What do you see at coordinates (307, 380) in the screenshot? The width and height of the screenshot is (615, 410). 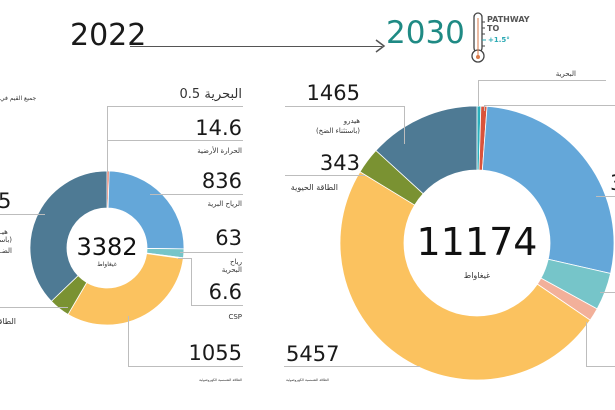 I see `right-solar-label: الطاقة الشمسية الكهروضوئية` at bounding box center [307, 380].